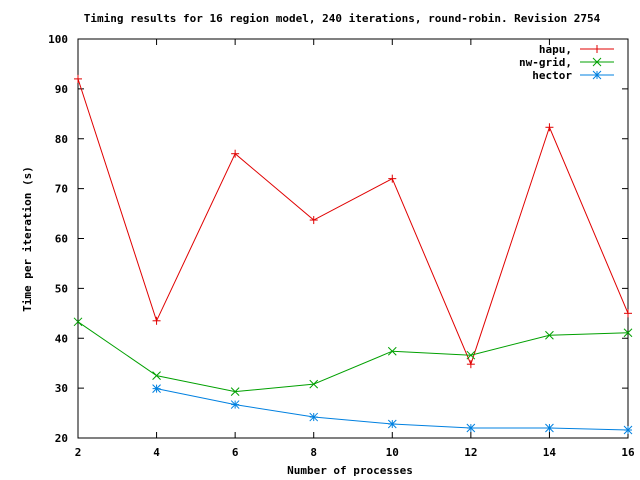 The height and width of the screenshot is (480, 640). What do you see at coordinates (61, 288) in the screenshot?
I see `y-tick-label-3: 50` at bounding box center [61, 288].